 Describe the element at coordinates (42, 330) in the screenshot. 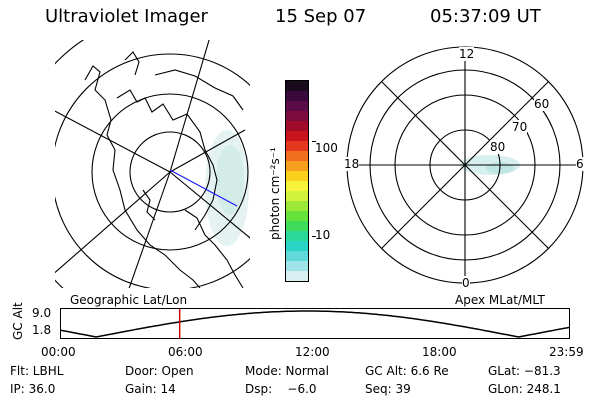

I see `timeline-ytick-low: 1.8` at that location.